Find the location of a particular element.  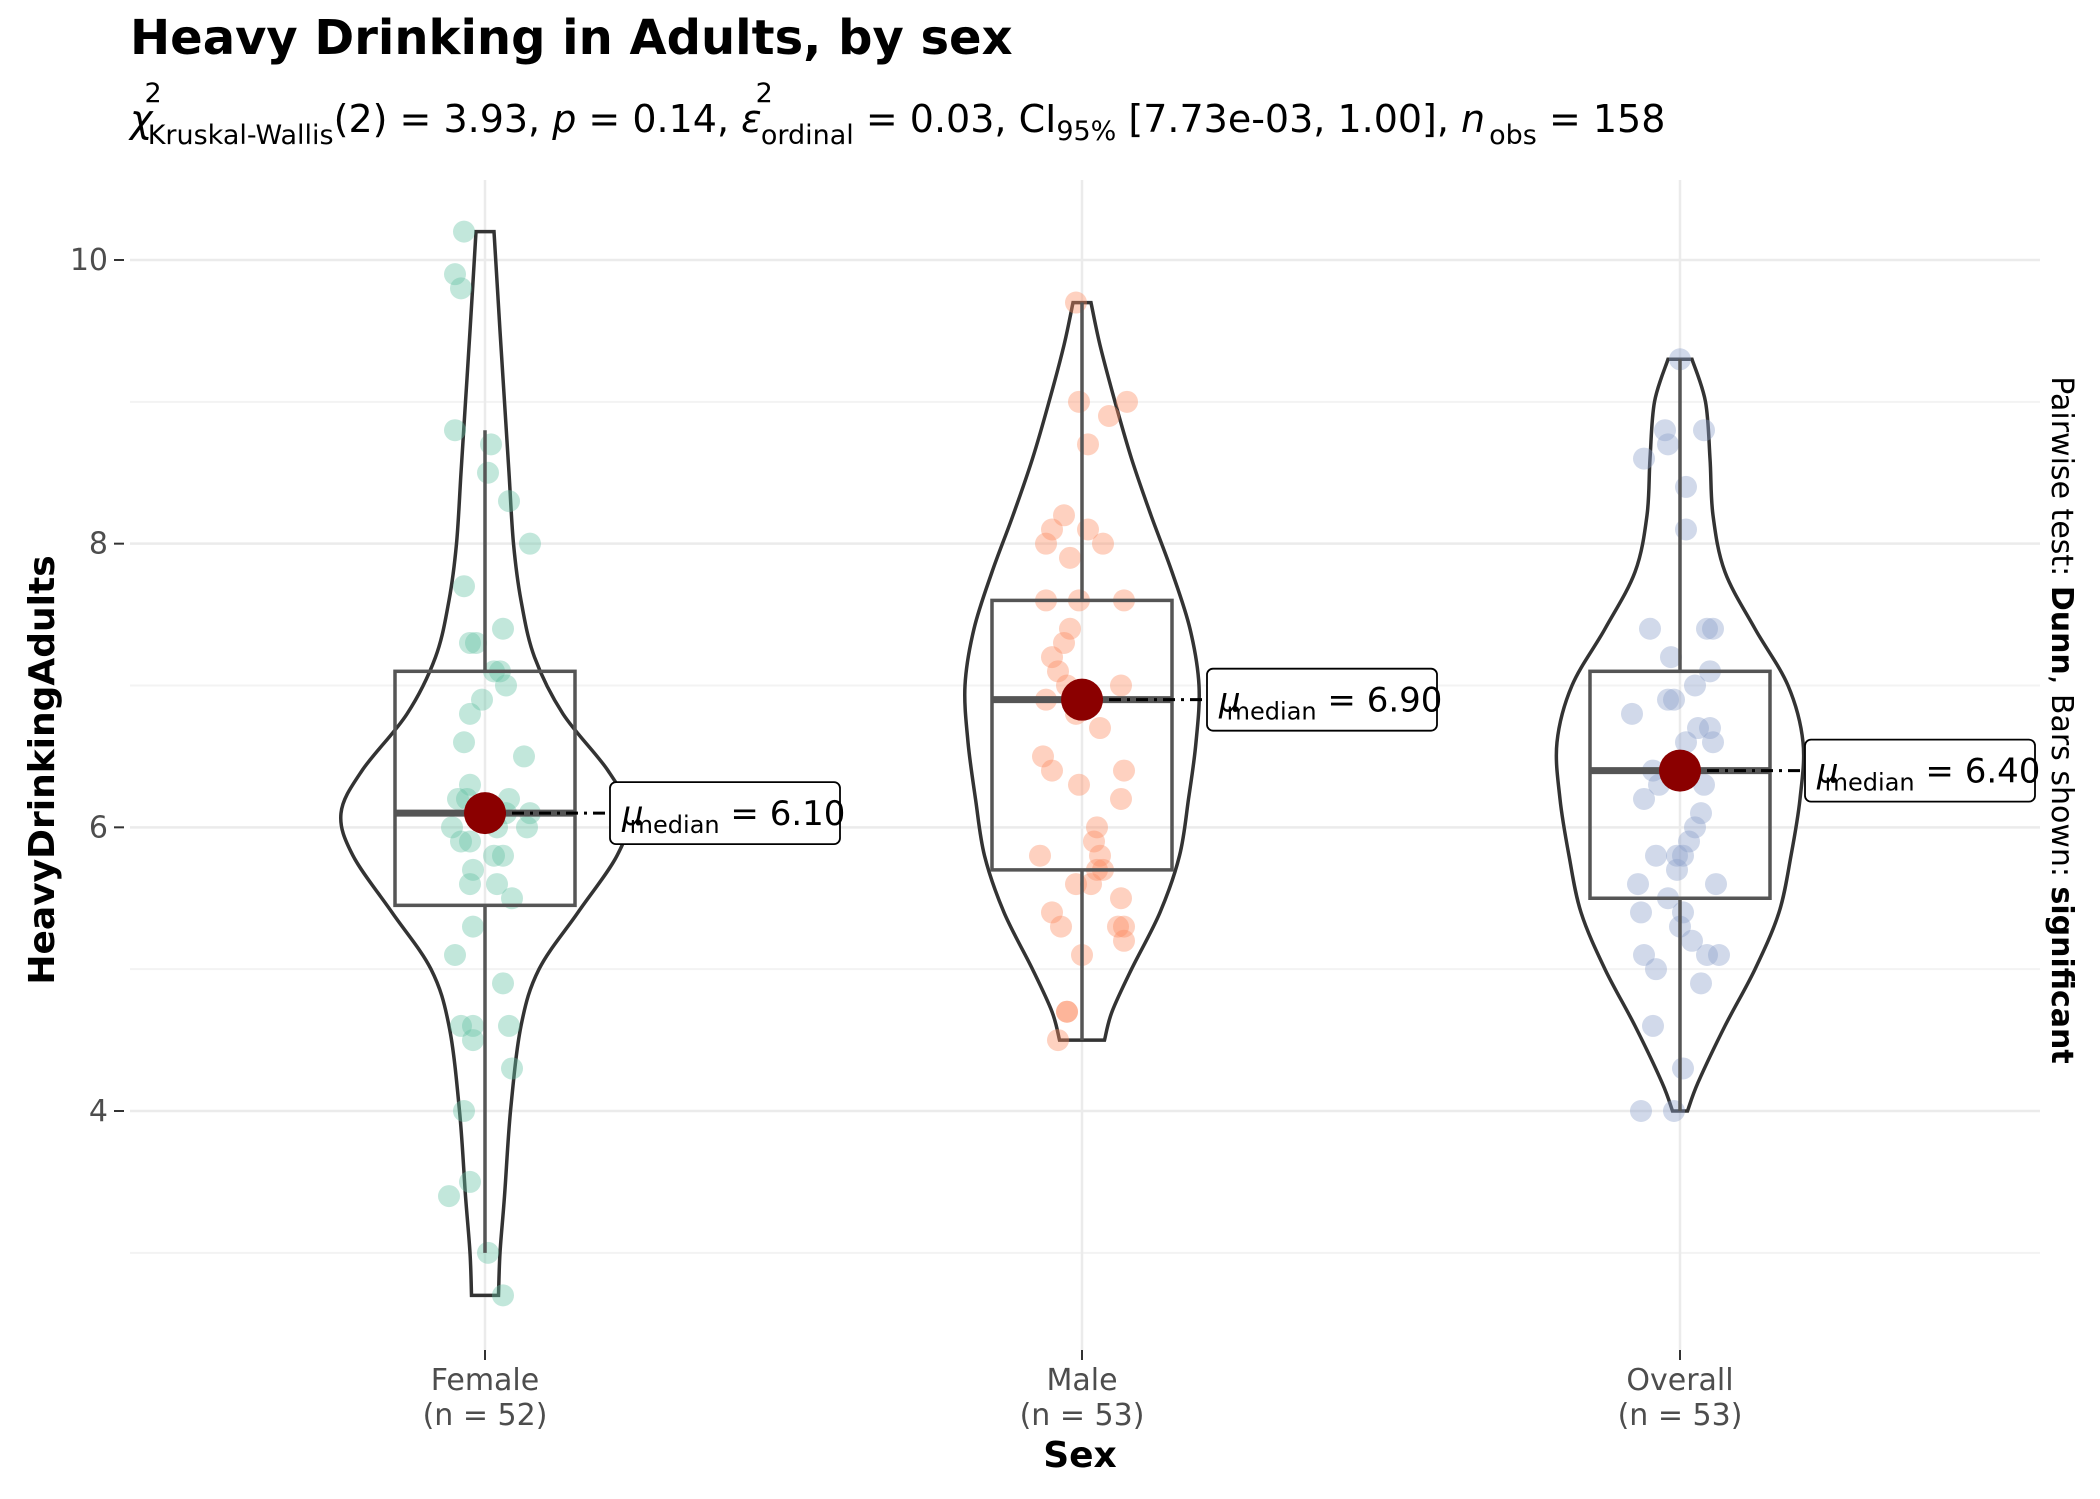

median-label: μmedian = 6.40 is located at coordinates (1922, 770).